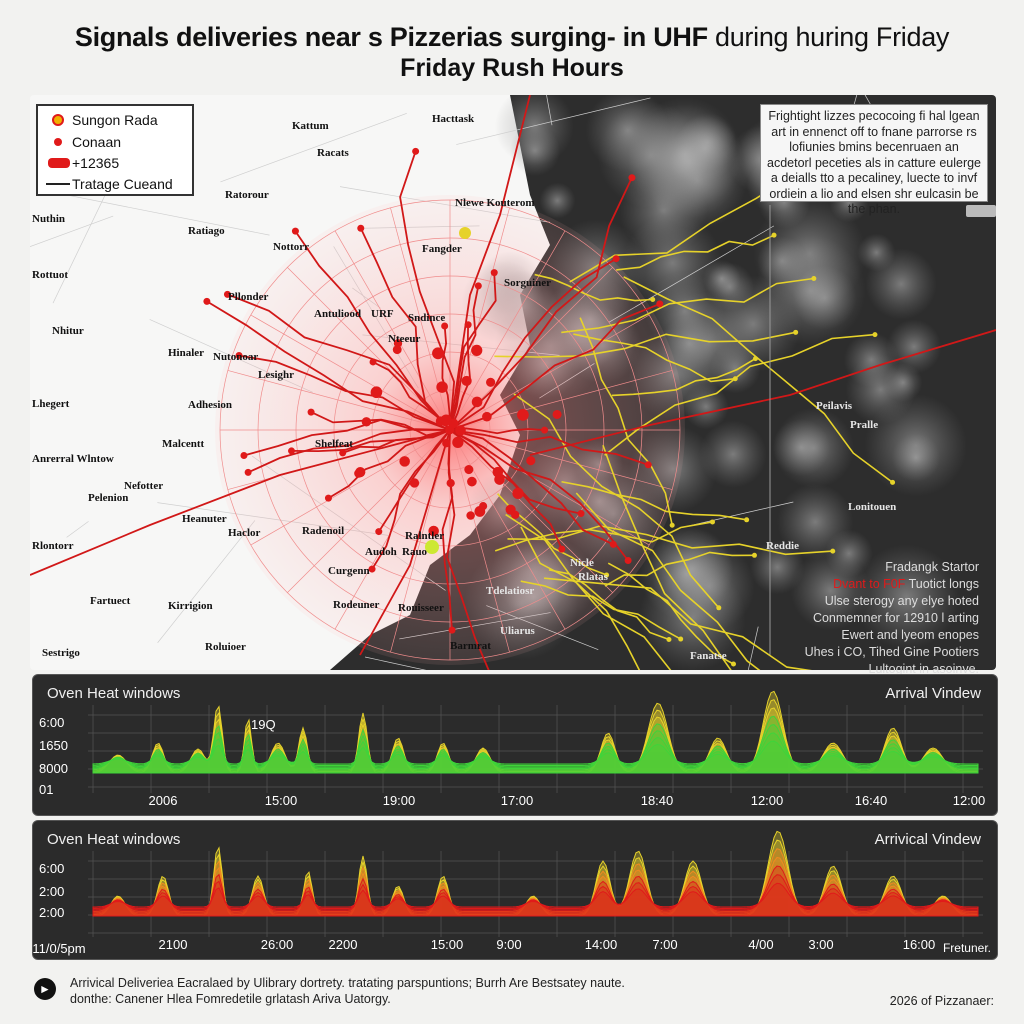  What do you see at coordinates (708, 656) in the screenshot?
I see `map-place-label: Fanatse` at bounding box center [708, 656].